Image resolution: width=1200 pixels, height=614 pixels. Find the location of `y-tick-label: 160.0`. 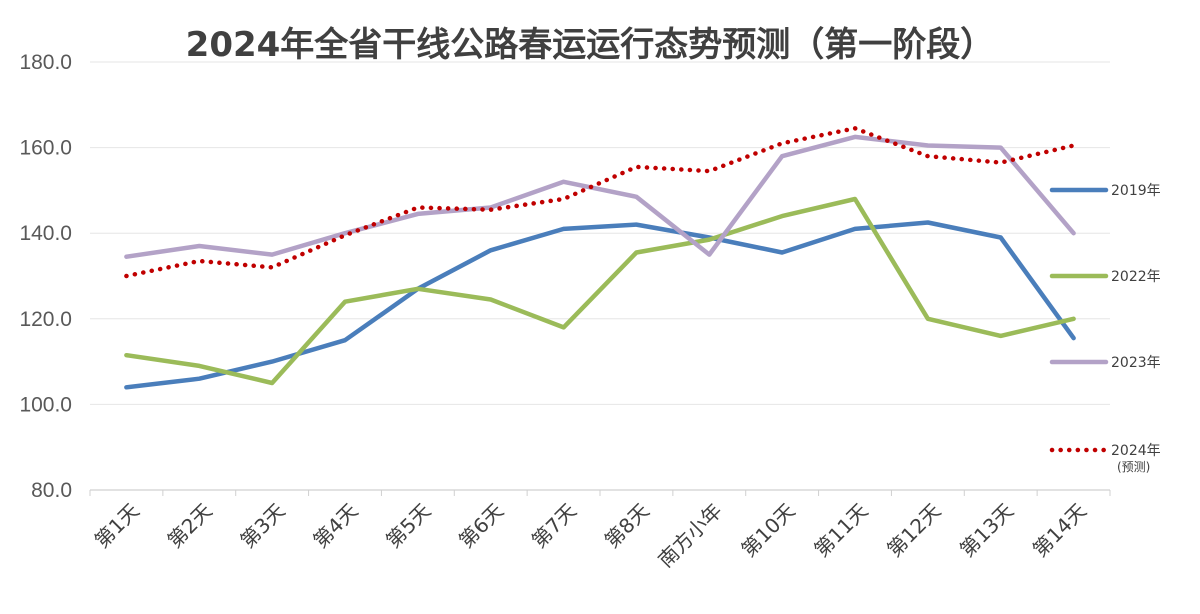

y-tick-label: 160.0 is located at coordinates (45, 148).